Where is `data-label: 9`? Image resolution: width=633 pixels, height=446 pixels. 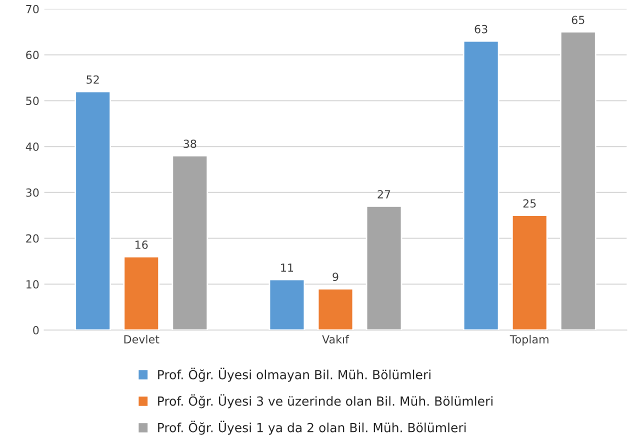
data-label: 9 is located at coordinates (335, 277).